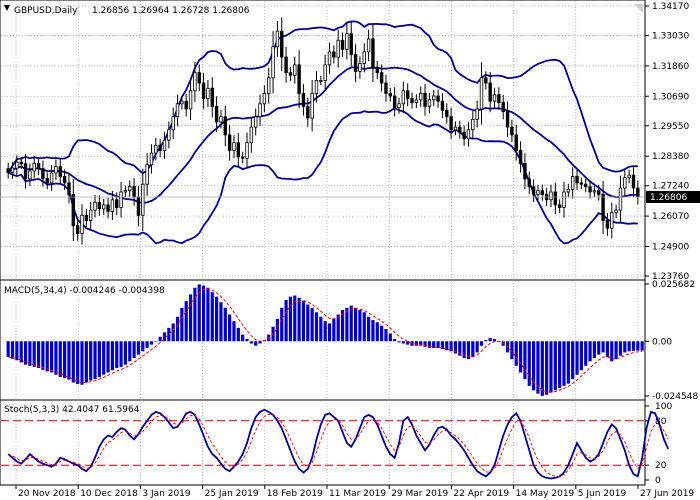 This screenshot has height=500, width=700. I want to click on macd-header: MACD(5,34,4) -0.004246 -0.004398, so click(84, 291).